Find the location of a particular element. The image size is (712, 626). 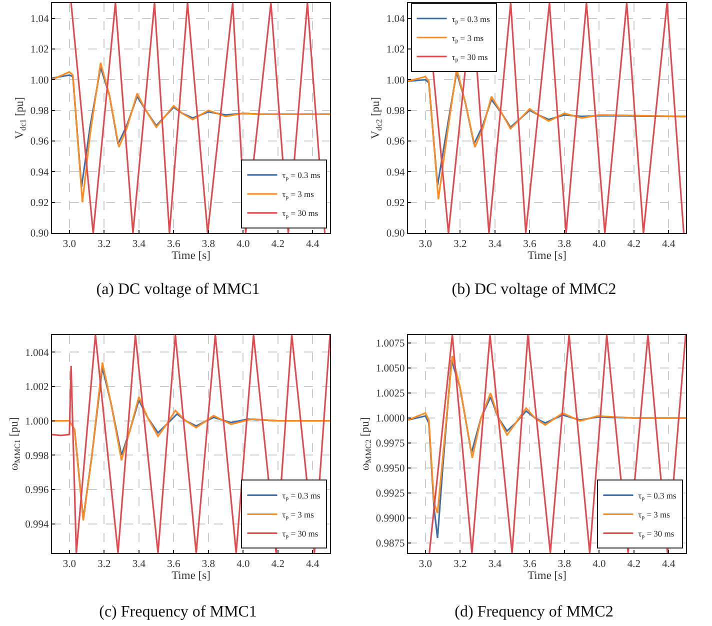

y-tick-label: 0.9925 is located at coordinates (390, 494).